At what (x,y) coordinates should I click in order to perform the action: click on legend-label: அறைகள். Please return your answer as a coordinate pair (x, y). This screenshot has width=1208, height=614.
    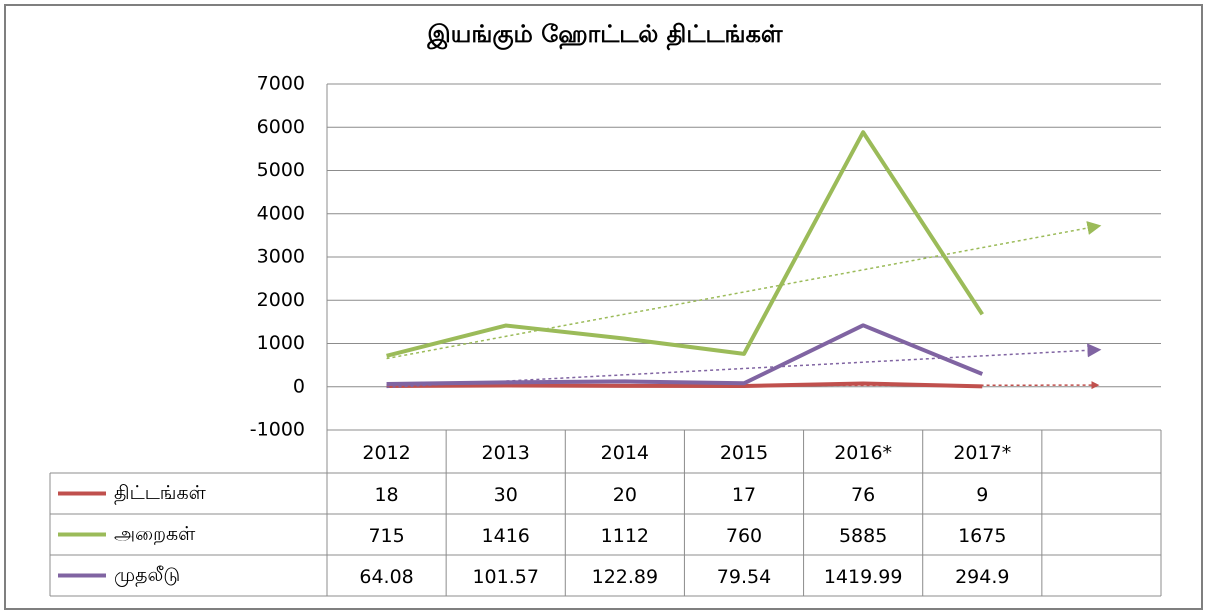
    Looking at the image, I should click on (155, 534).